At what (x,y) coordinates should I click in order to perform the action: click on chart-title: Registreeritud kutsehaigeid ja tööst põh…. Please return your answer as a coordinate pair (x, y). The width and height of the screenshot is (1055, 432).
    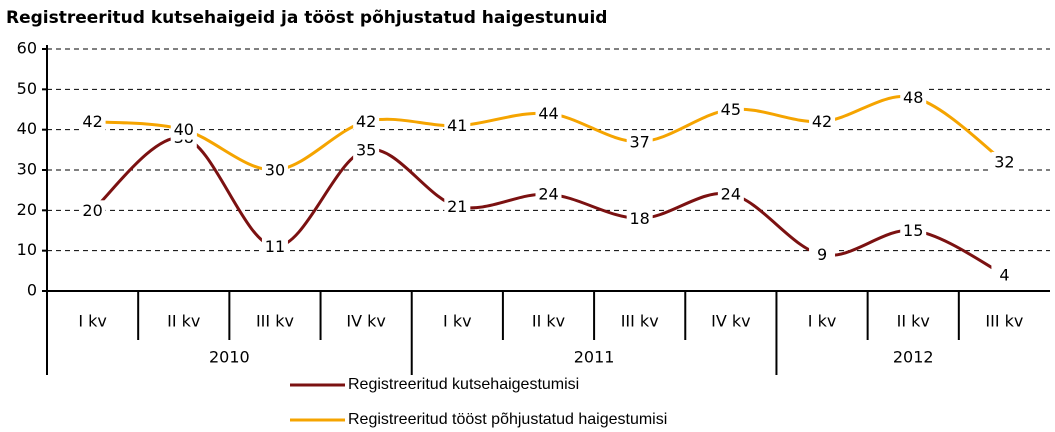
    Looking at the image, I should click on (306, 18).